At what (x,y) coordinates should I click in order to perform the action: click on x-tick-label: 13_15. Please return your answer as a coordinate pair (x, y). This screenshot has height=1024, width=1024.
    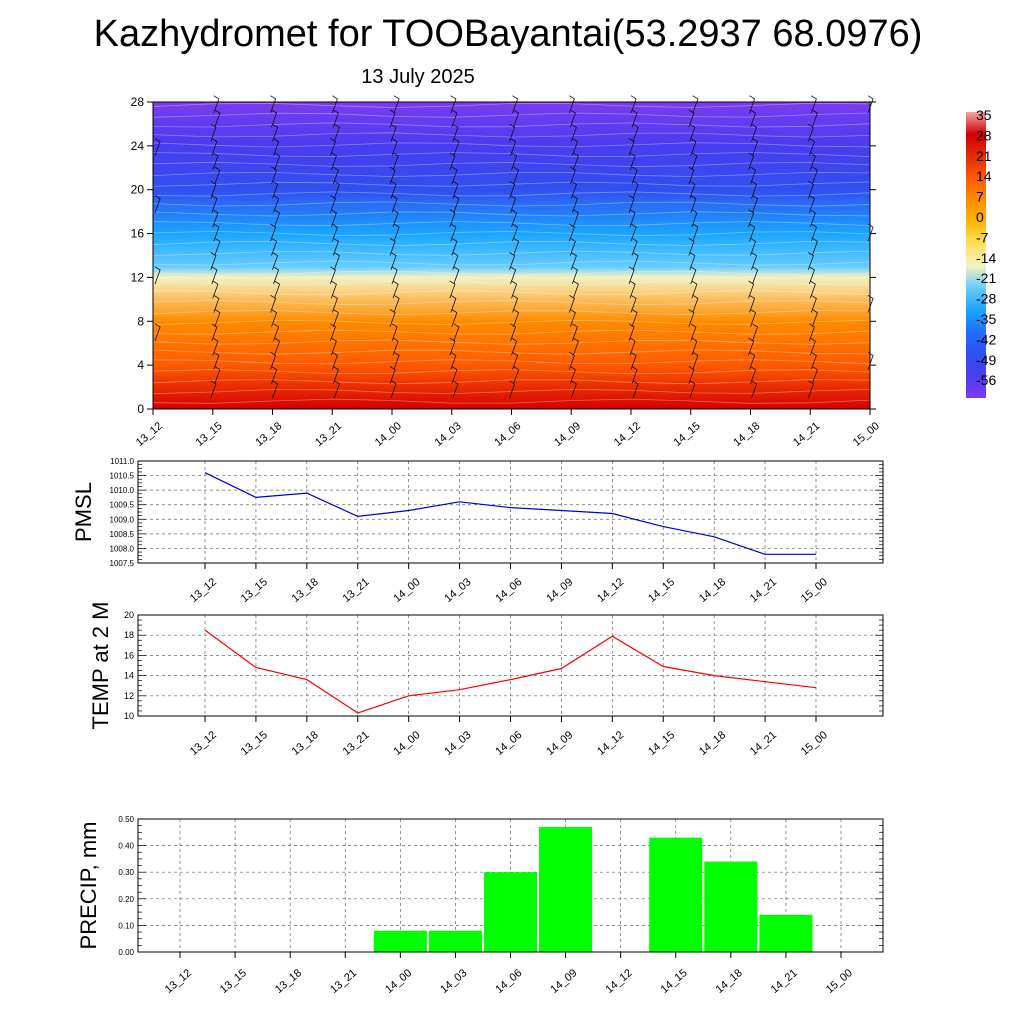
    Looking at the image, I should click on (254, 743).